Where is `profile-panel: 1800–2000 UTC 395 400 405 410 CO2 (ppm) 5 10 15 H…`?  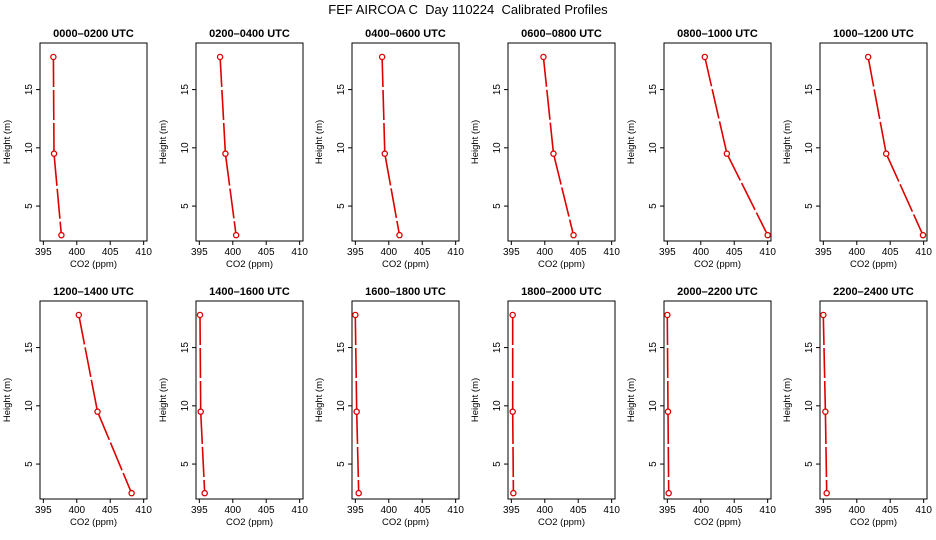
profile-panel: 1800–2000 UTC 395 400 405 410 CO2 (ppm) 5 10 15 H… is located at coordinates (545, 407).